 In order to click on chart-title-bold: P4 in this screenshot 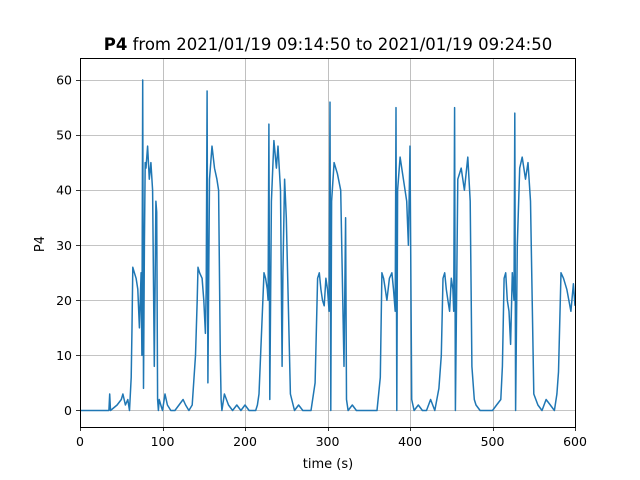, I will do `click(116, 44)`.